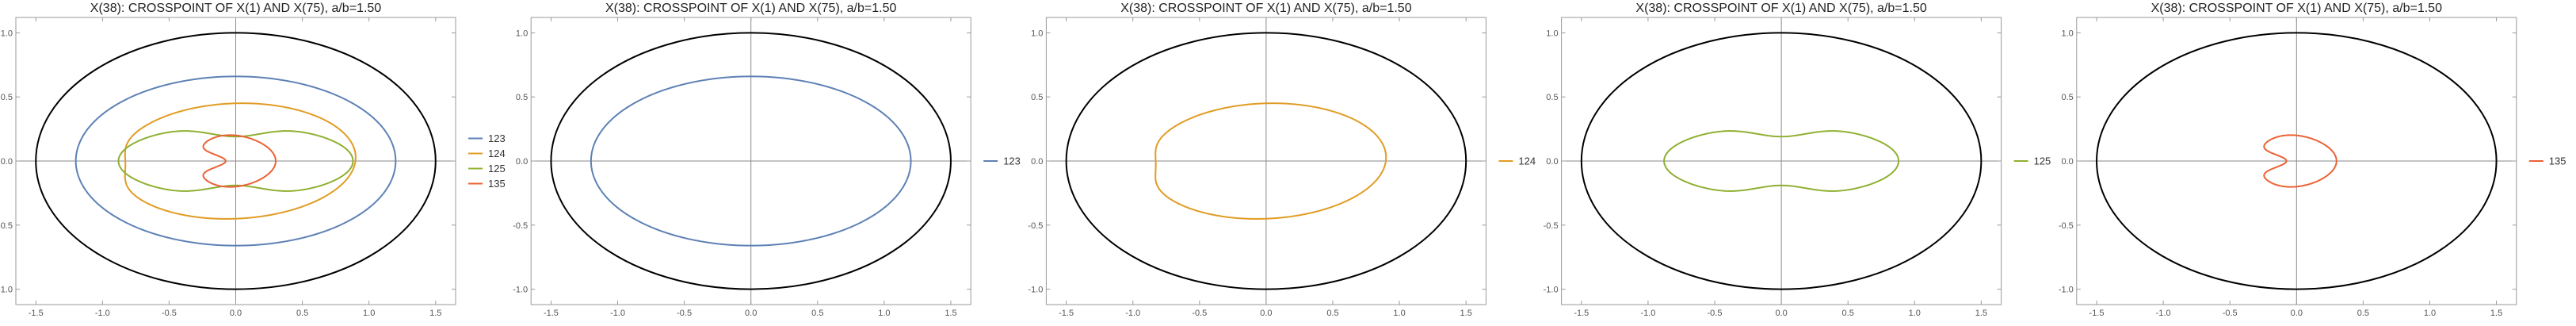 Image resolution: width=2576 pixels, height=326 pixels. Describe the element at coordinates (2032, 161) in the screenshot. I see `legend: 125` at that location.